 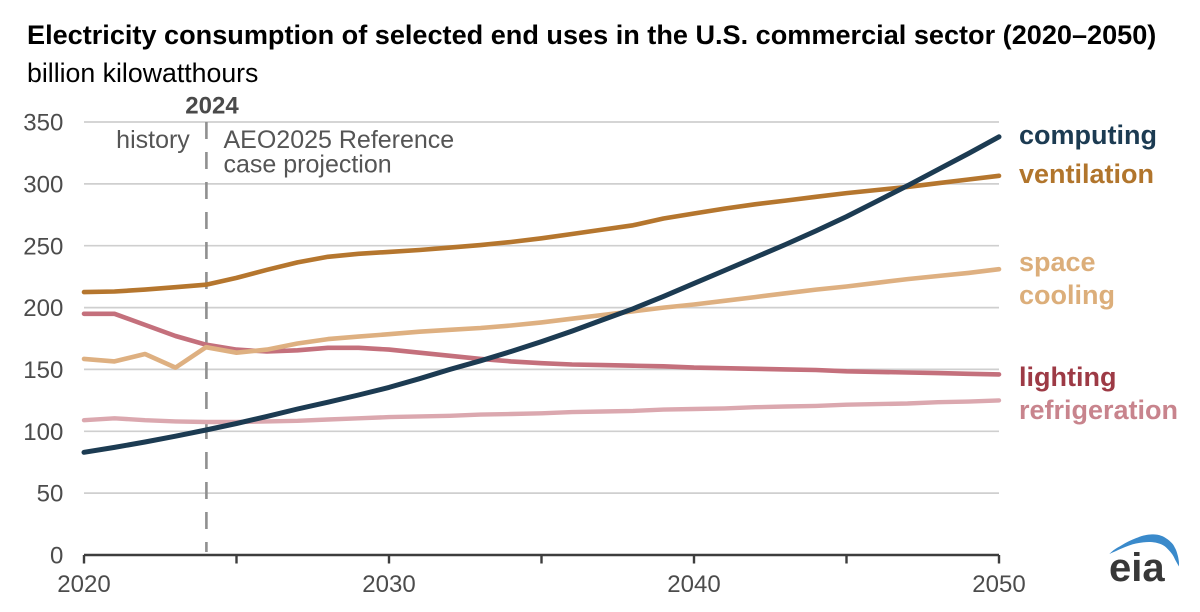 What do you see at coordinates (1137, 568) in the screenshot?
I see `svg-text: eia` at bounding box center [1137, 568].